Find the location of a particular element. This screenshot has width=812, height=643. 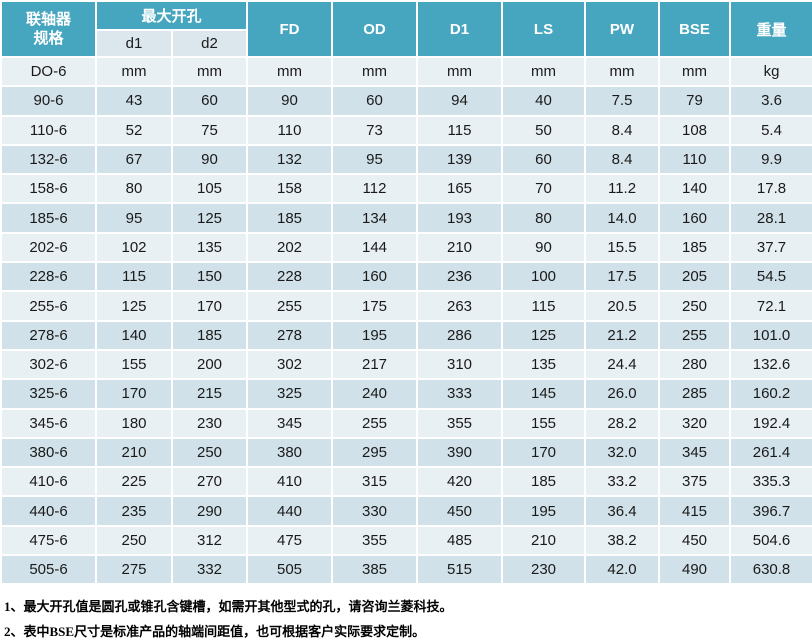

table-cell: 333 is located at coordinates (460, 394).